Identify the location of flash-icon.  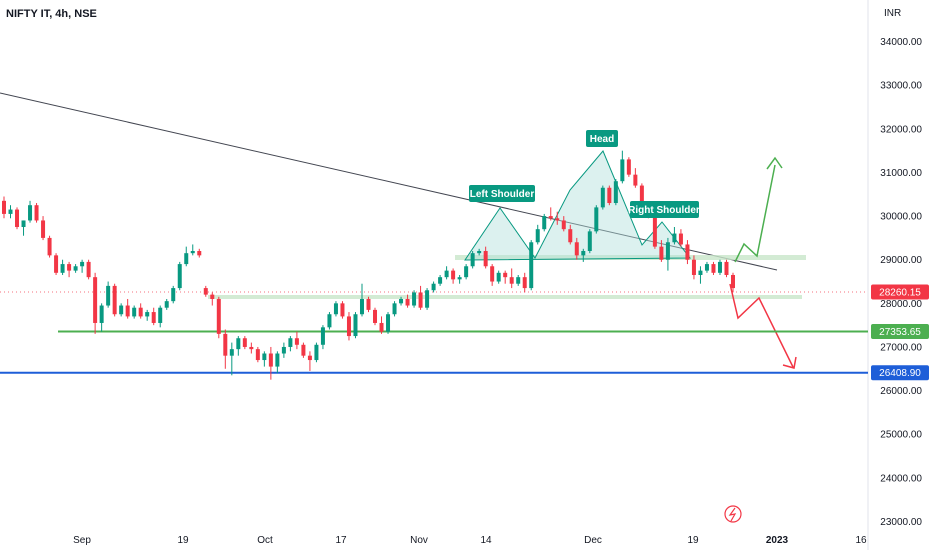
(733, 514).